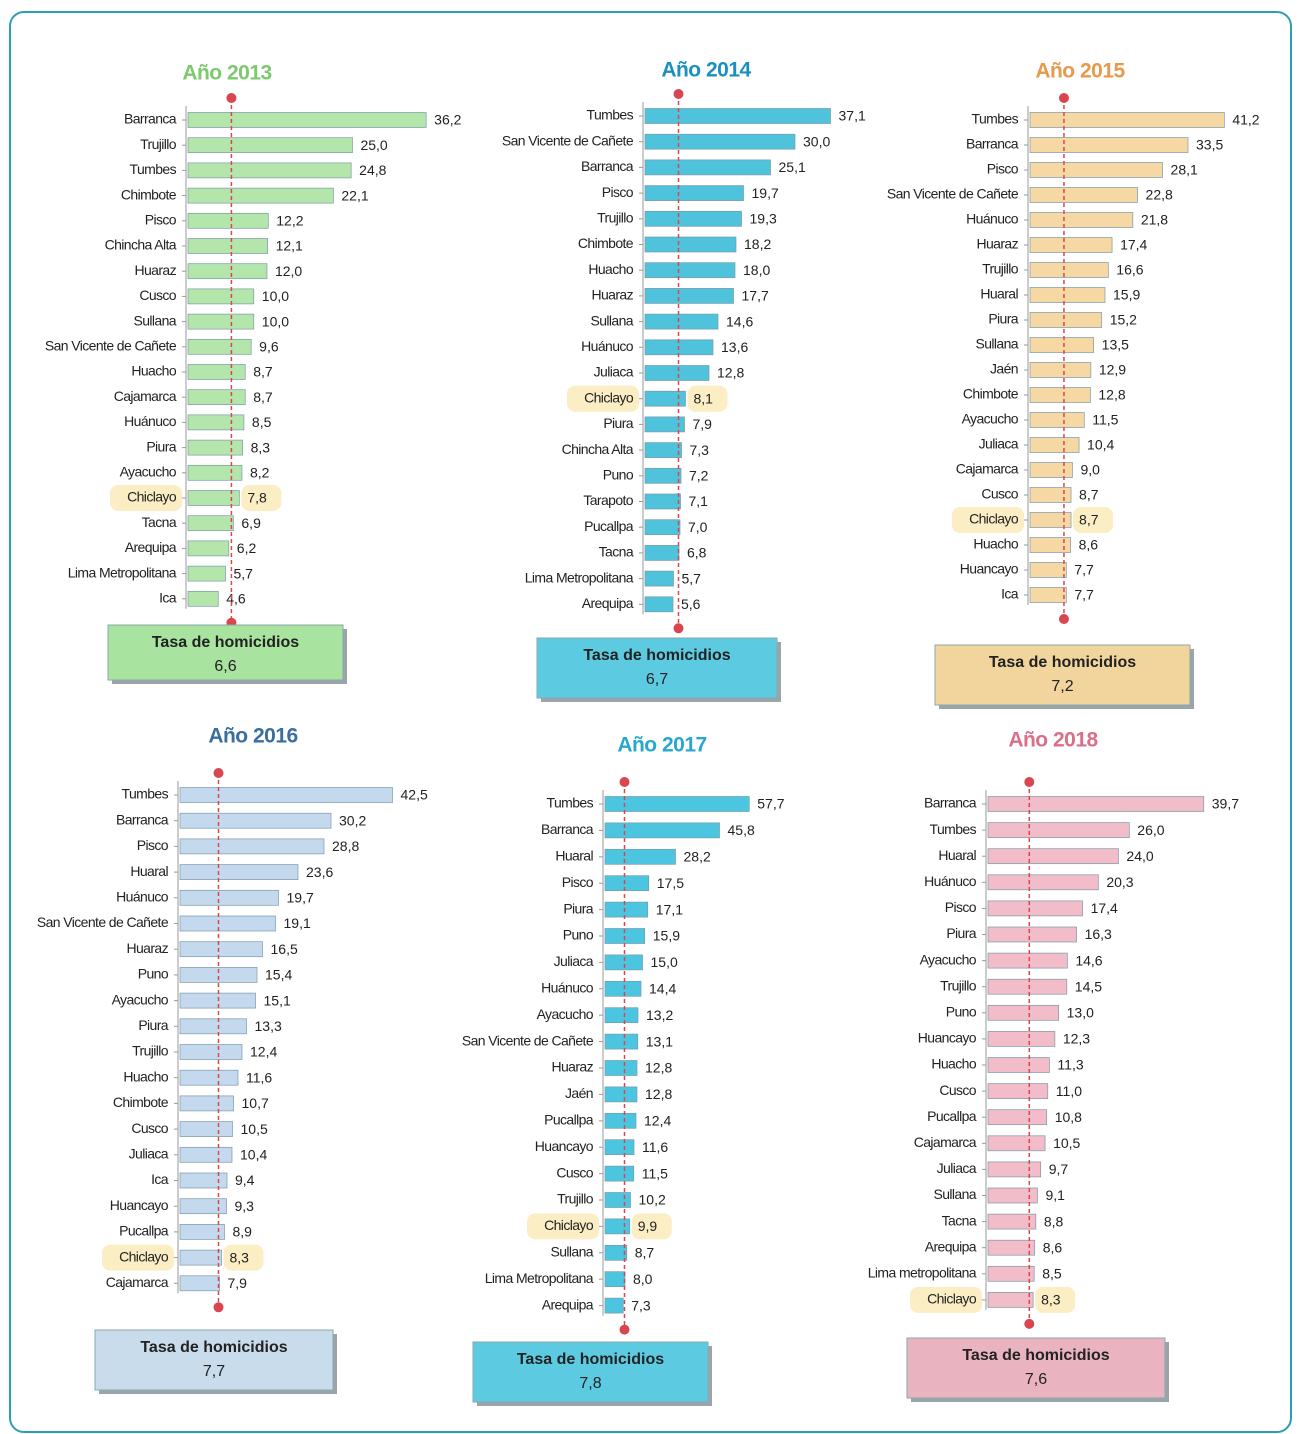 Image resolution: width=1299 pixels, height=1434 pixels. Describe the element at coordinates (247, 548) in the screenshot. I see `value-label: 6,2` at that location.